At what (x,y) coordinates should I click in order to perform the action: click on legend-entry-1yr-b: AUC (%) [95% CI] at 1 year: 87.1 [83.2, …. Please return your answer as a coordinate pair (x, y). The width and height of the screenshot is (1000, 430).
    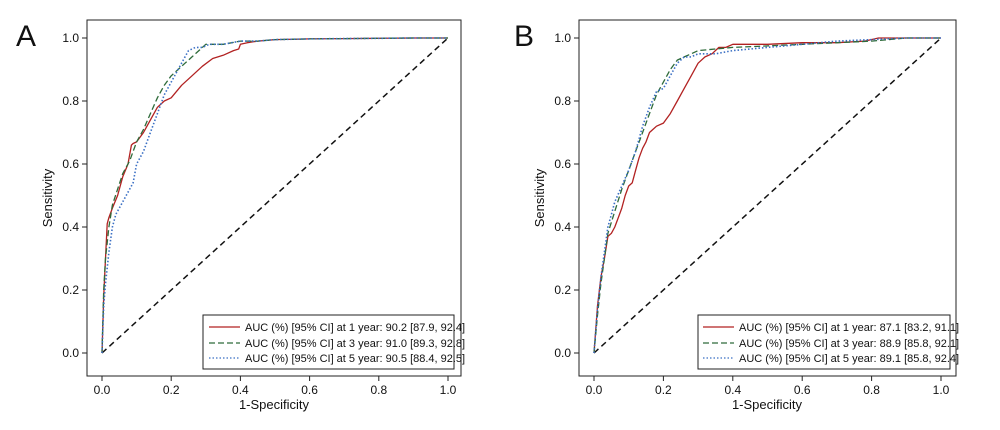
    Looking at the image, I should click on (849, 328).